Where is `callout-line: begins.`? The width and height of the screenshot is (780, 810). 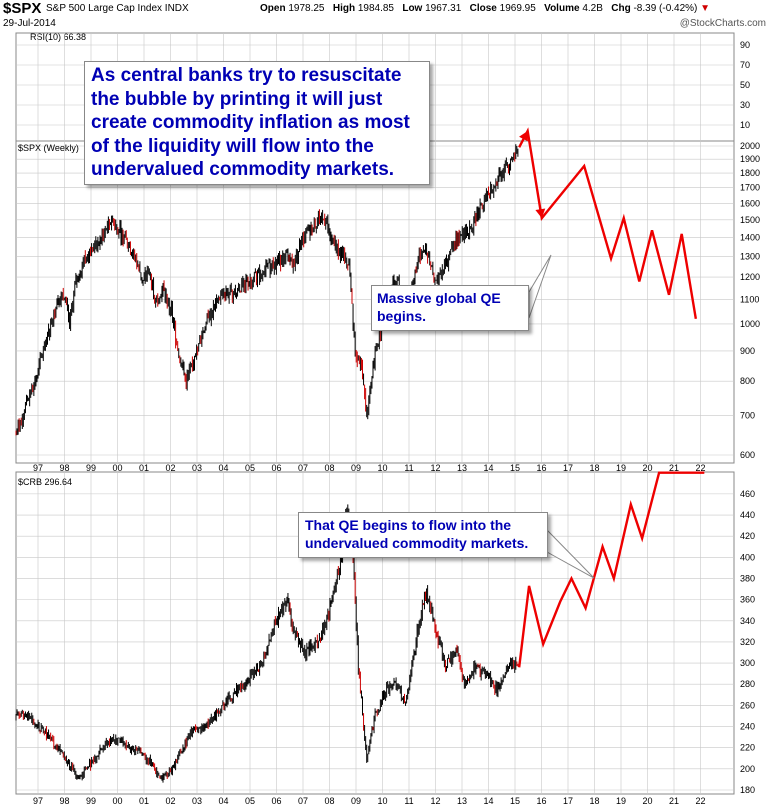
callout-line: begins. is located at coordinates (402, 316).